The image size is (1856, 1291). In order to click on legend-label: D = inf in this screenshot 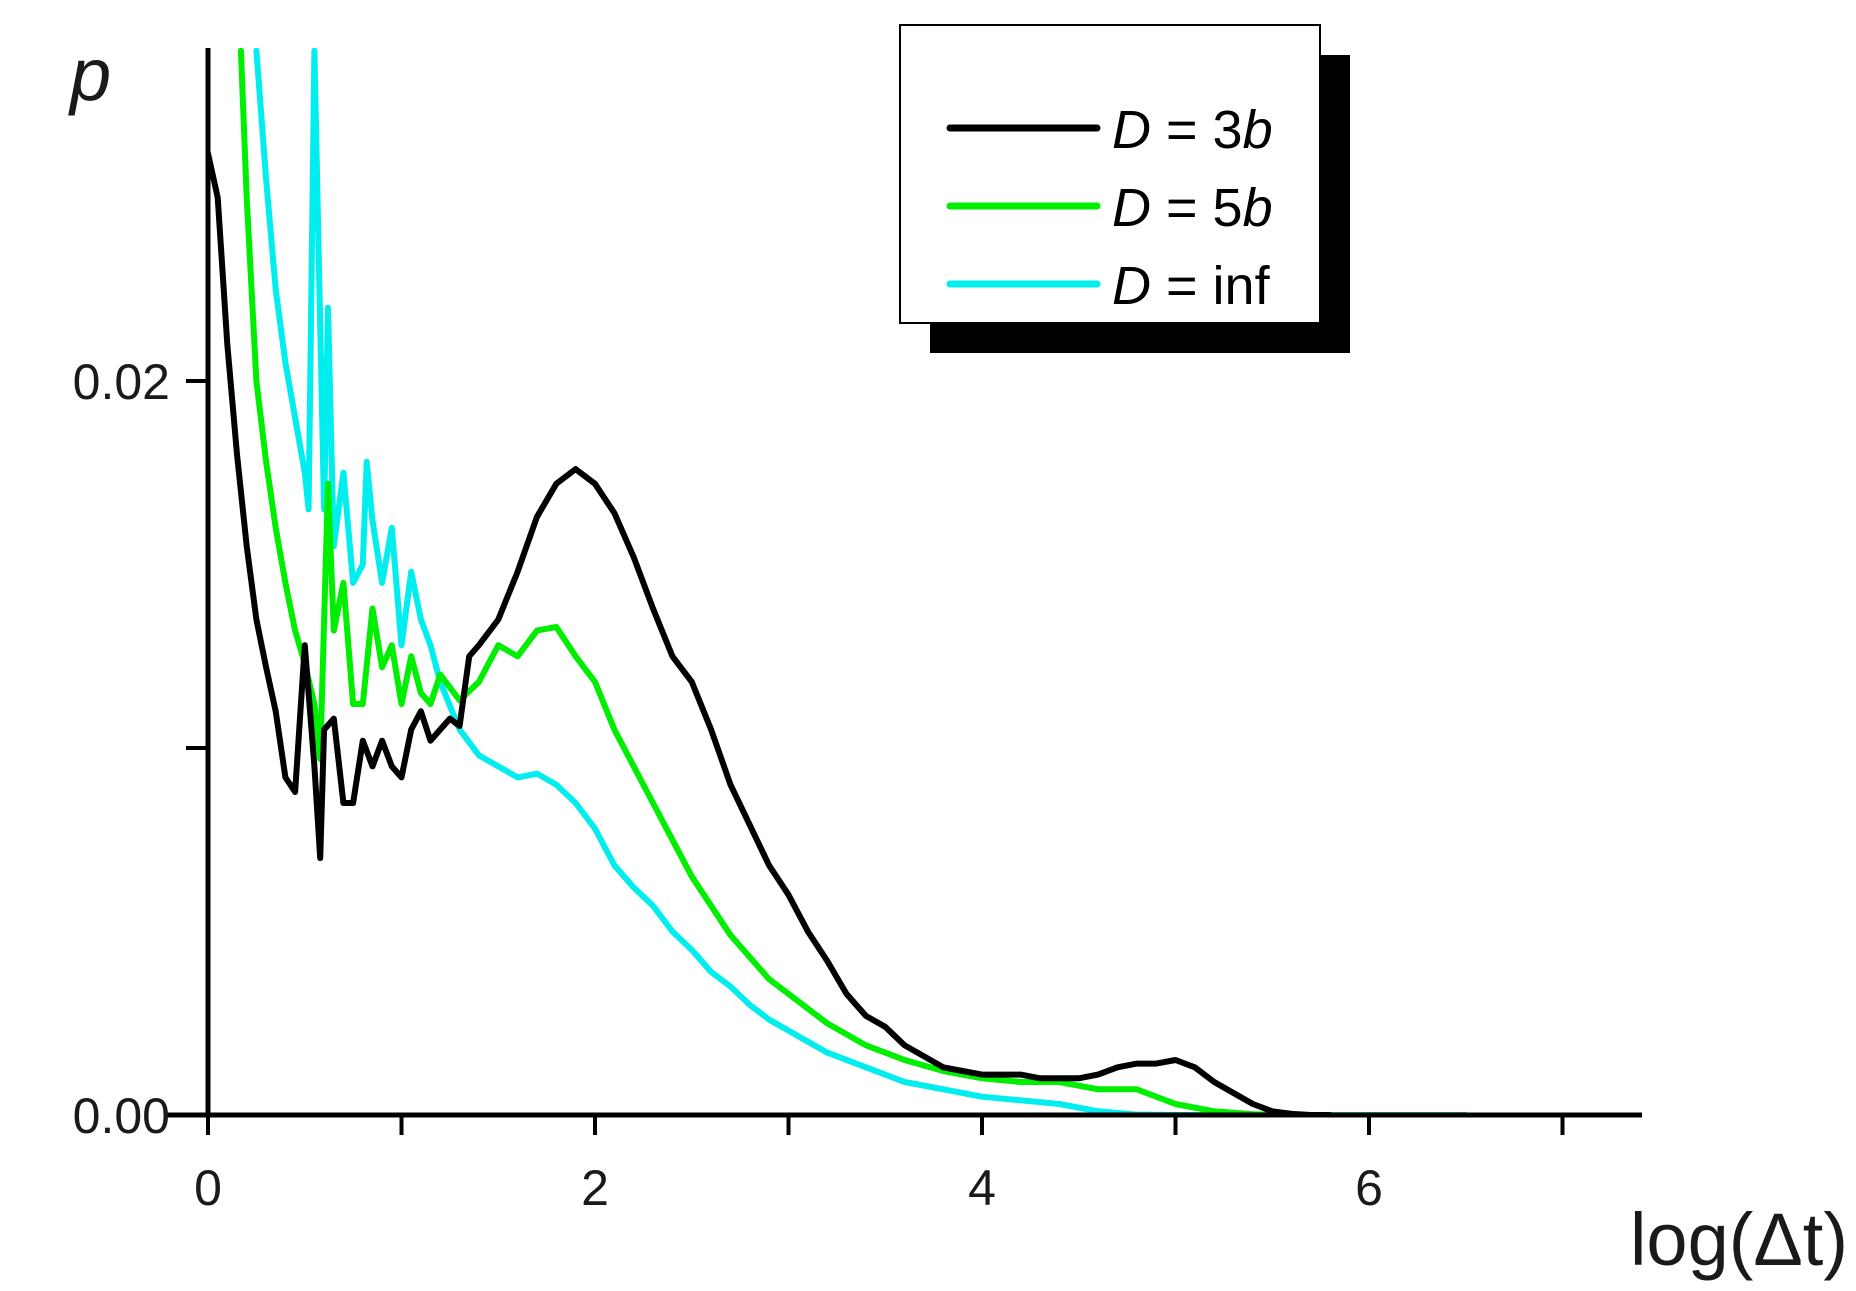, I will do `click(1191, 286)`.